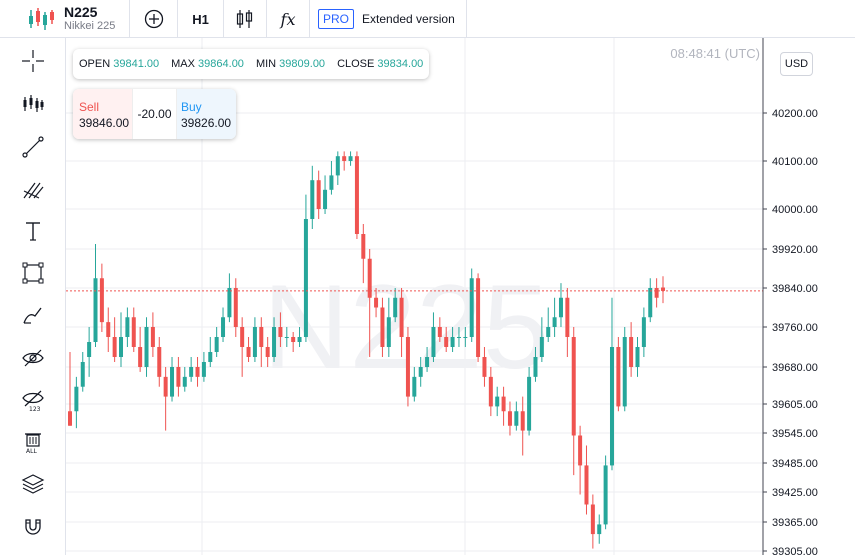 This screenshot has width=855, height=555. I want to click on price-tick-label: 39920.00, so click(795, 250).